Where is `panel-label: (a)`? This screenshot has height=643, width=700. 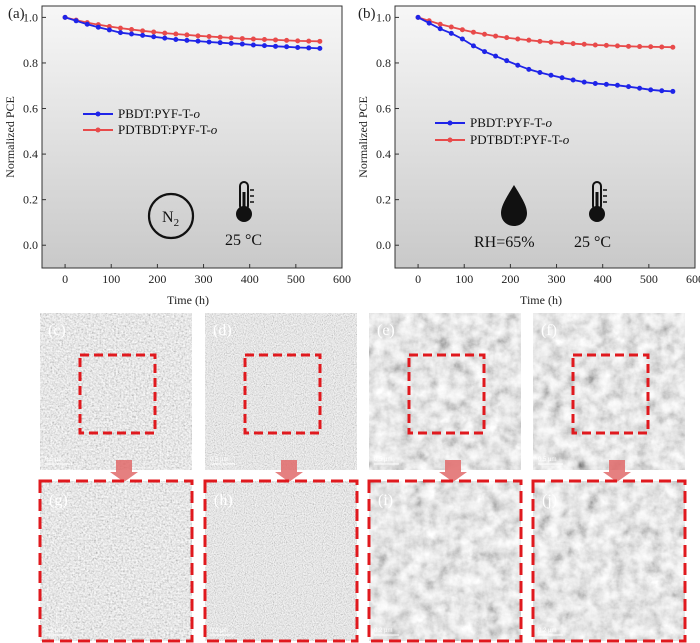 panel-label: (a) is located at coordinates (16, 14).